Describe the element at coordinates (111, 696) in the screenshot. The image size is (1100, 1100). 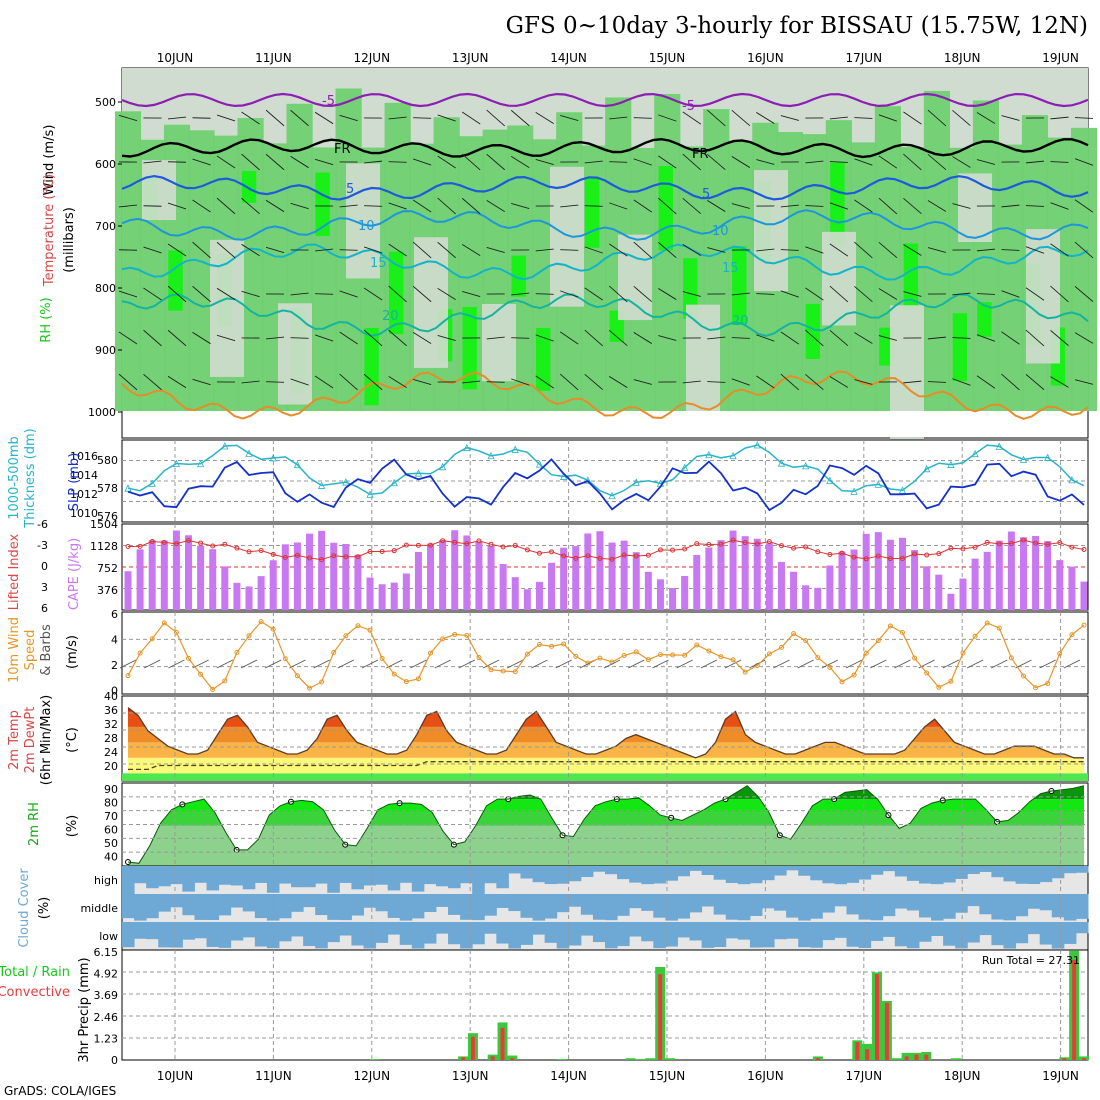
I see `temp-tick: 40` at that location.